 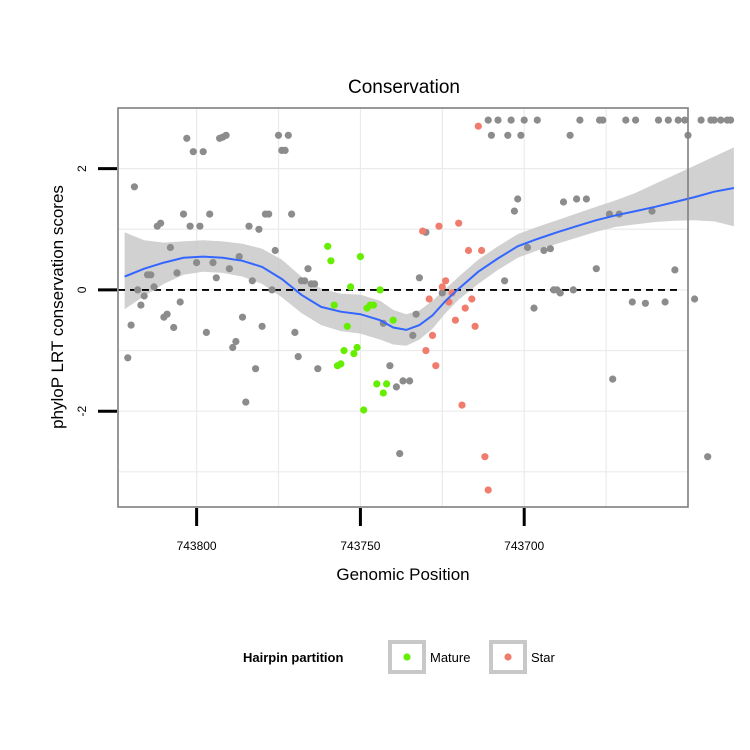 What do you see at coordinates (82, 289) in the screenshot?
I see `y-tick-label: 0` at bounding box center [82, 289].